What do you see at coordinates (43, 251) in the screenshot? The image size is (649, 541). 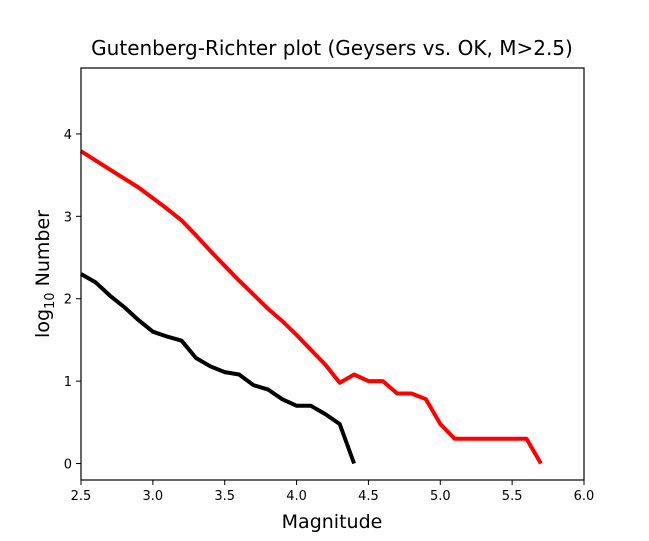 I see `y-axis-label-rest: Number` at bounding box center [43, 251].